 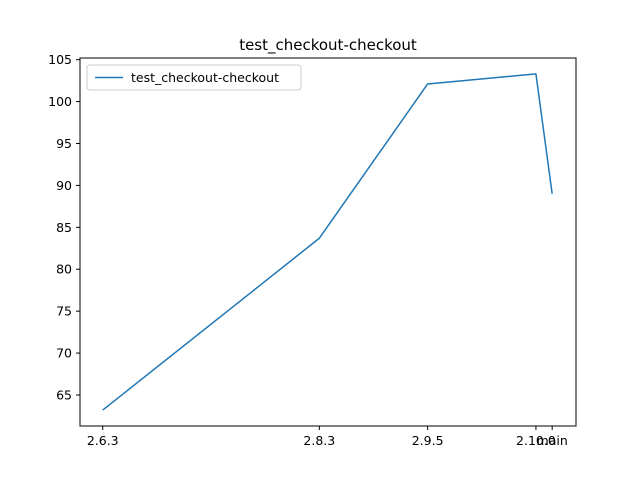 I want to click on y-tick-label: 100, so click(x=60, y=101).